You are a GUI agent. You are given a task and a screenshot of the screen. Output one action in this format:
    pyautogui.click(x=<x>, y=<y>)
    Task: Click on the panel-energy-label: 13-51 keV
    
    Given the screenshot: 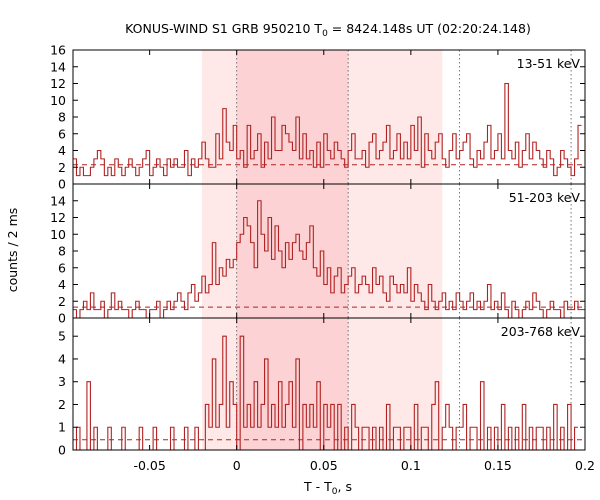 What is the action you would take?
    pyautogui.click(x=549, y=63)
    